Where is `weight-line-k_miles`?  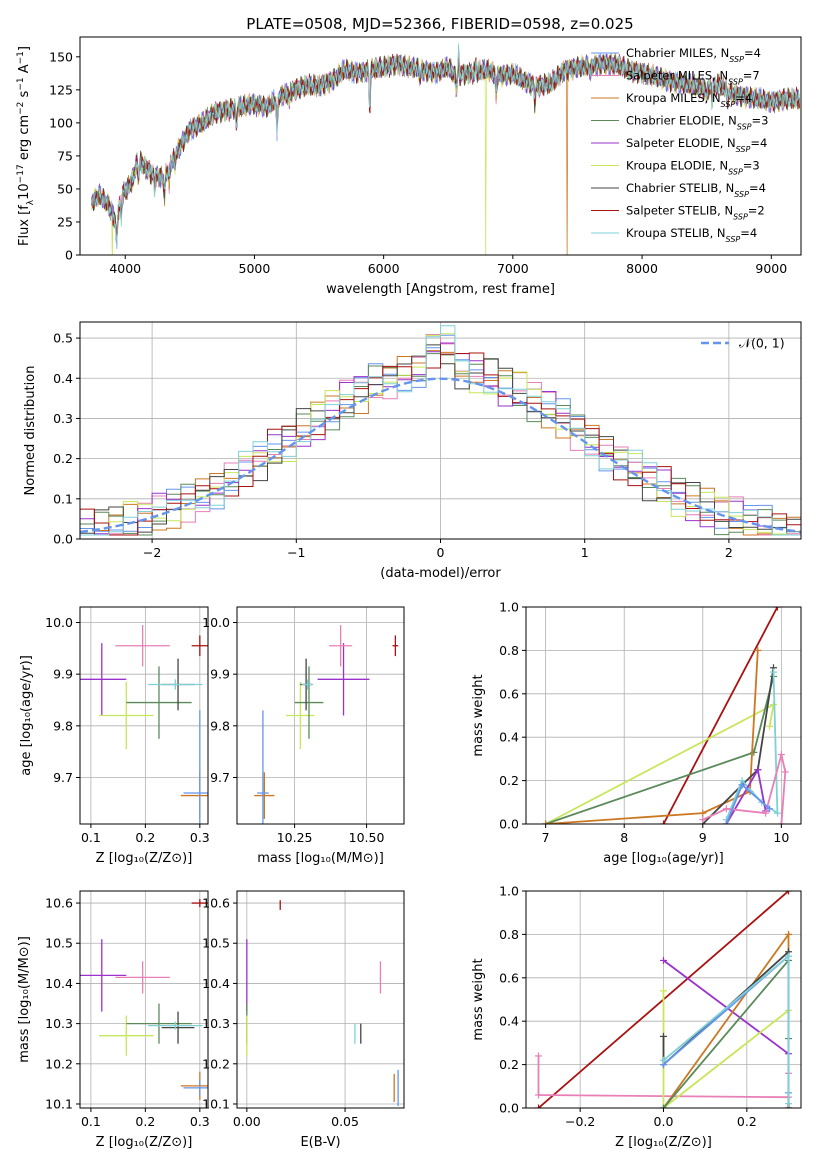
weight-line-k_miles is located at coordinates (652, 737).